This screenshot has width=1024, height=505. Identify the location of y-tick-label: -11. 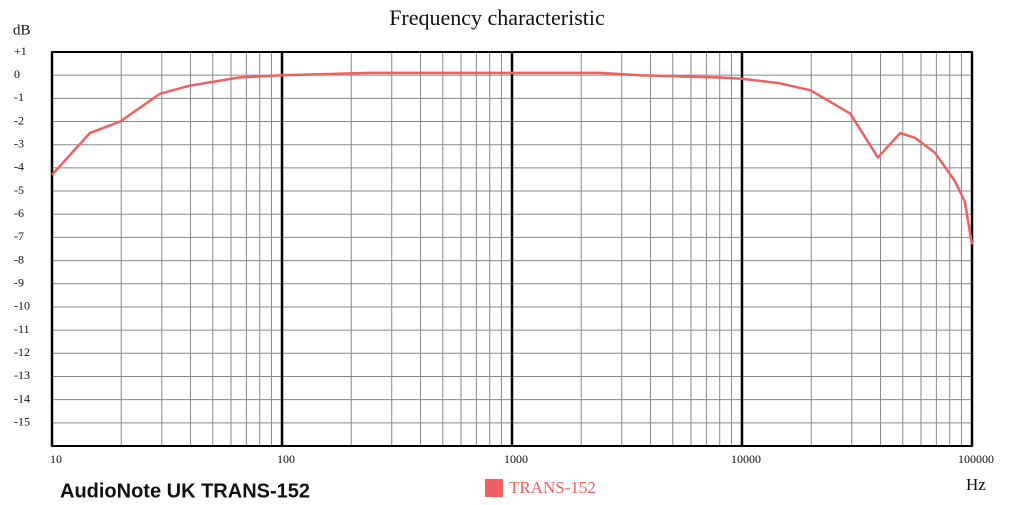
(22, 329).